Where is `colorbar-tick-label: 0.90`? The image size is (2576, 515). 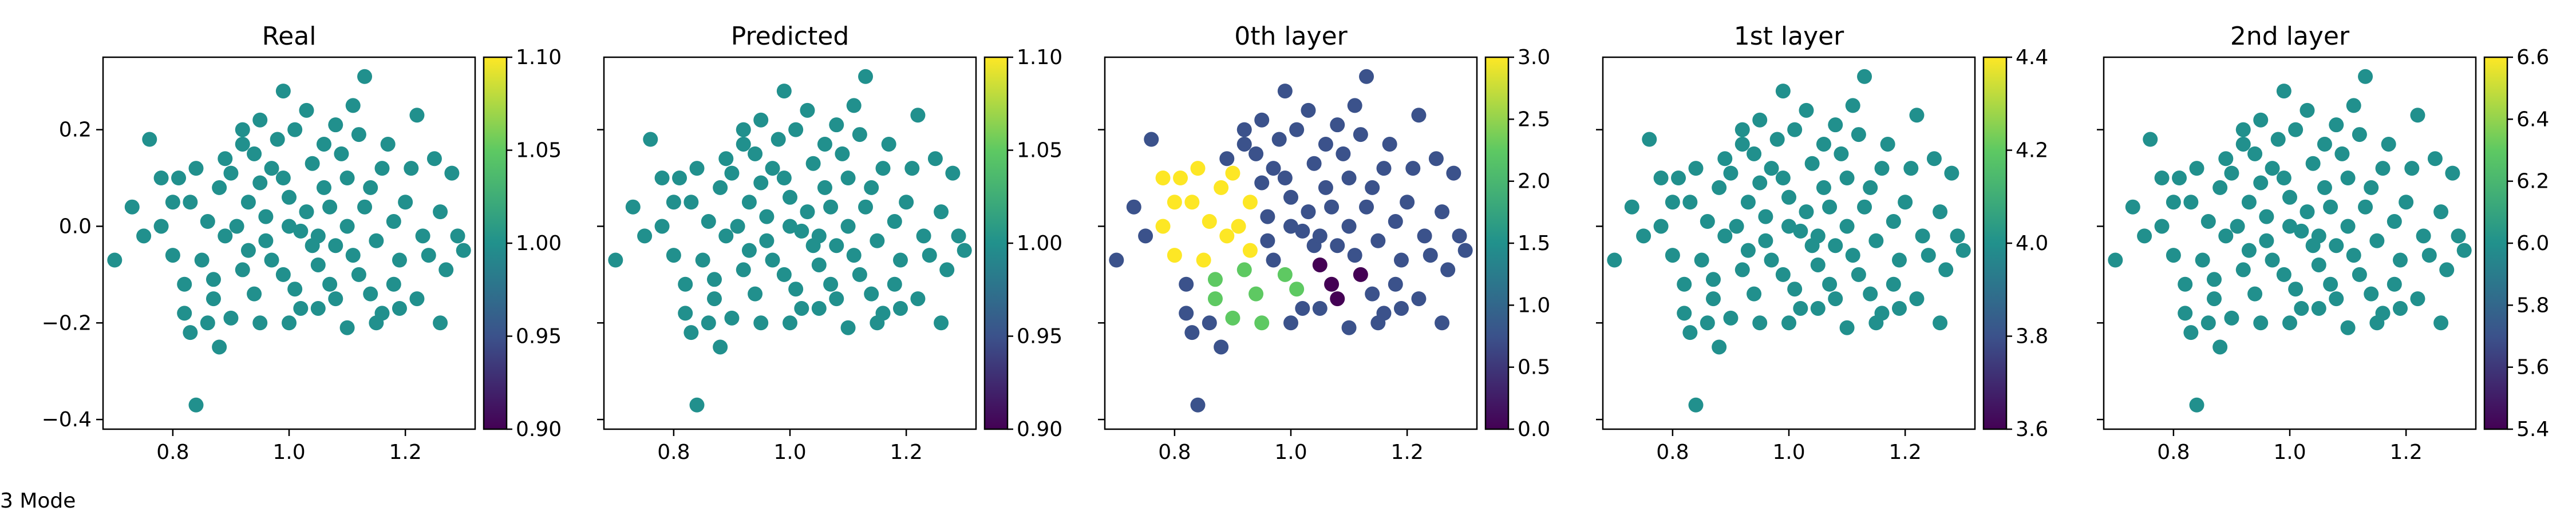 colorbar-tick-label: 0.90 is located at coordinates (539, 429).